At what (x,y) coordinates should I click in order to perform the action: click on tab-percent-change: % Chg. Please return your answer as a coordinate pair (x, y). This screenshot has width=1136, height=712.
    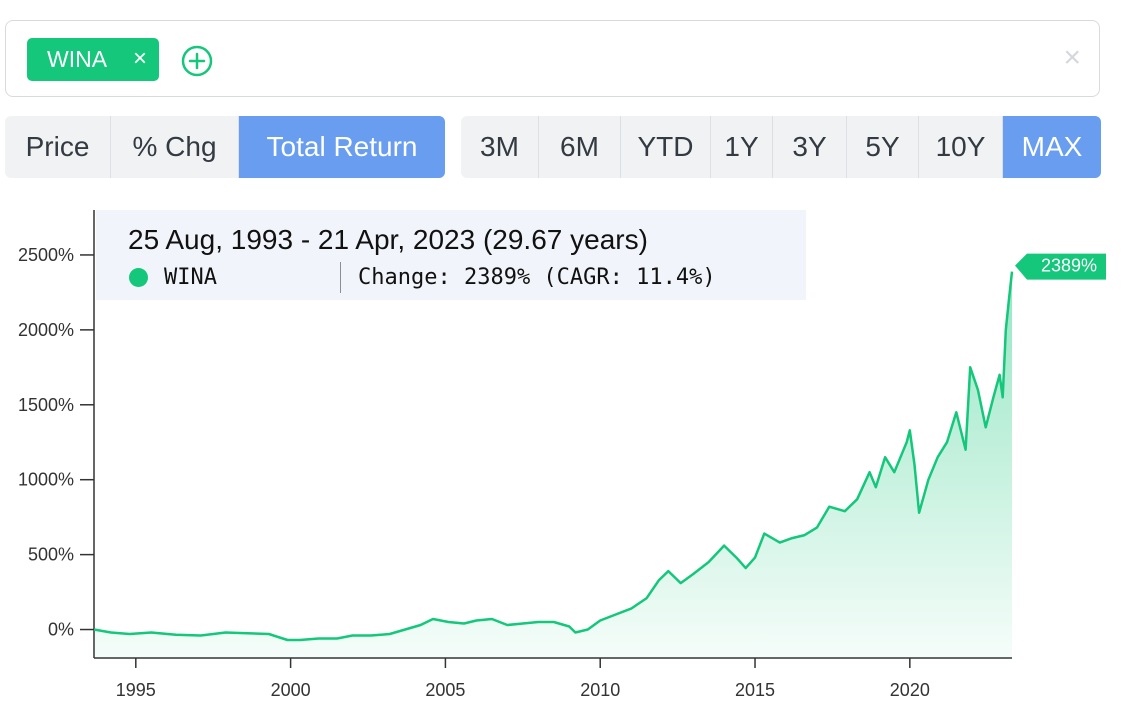
    Looking at the image, I should click on (175, 147).